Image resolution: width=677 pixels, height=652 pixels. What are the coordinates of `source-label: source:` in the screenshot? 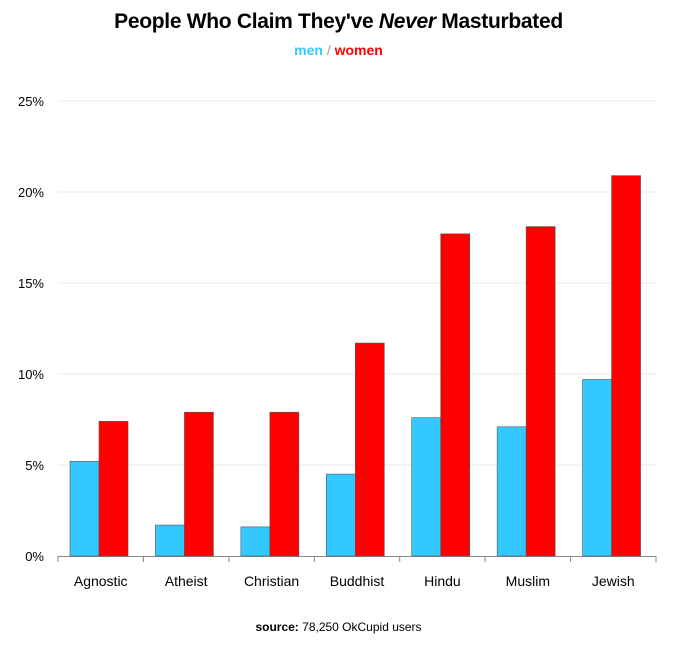 It's located at (277, 627).